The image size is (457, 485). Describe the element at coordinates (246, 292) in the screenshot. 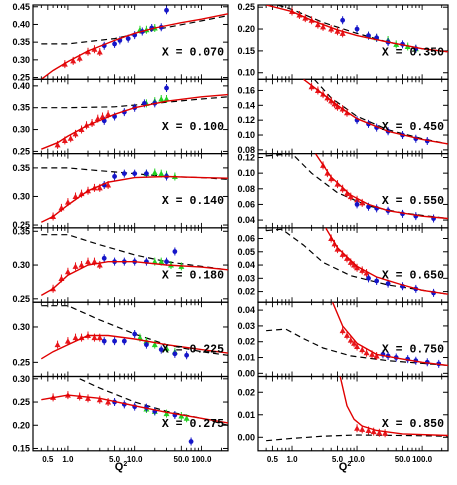

I see `y-tick-label: 0.02` at that location.